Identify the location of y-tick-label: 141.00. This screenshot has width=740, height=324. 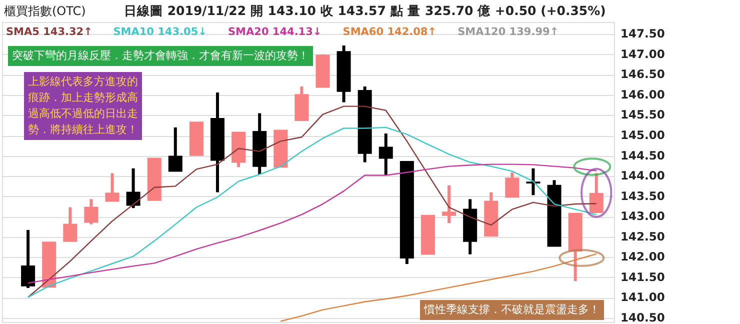
(642, 297).